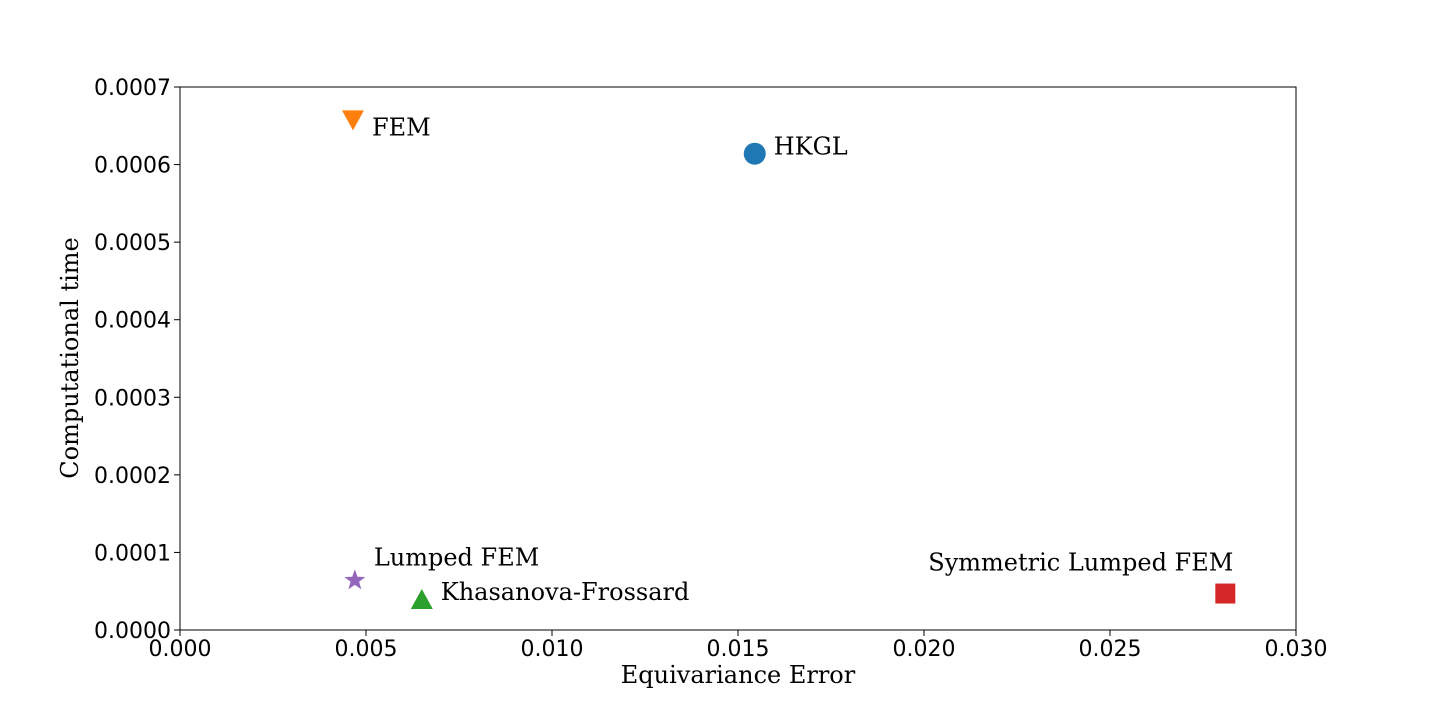  I want to click on y-tick-label: 0.0005, so click(132, 243).